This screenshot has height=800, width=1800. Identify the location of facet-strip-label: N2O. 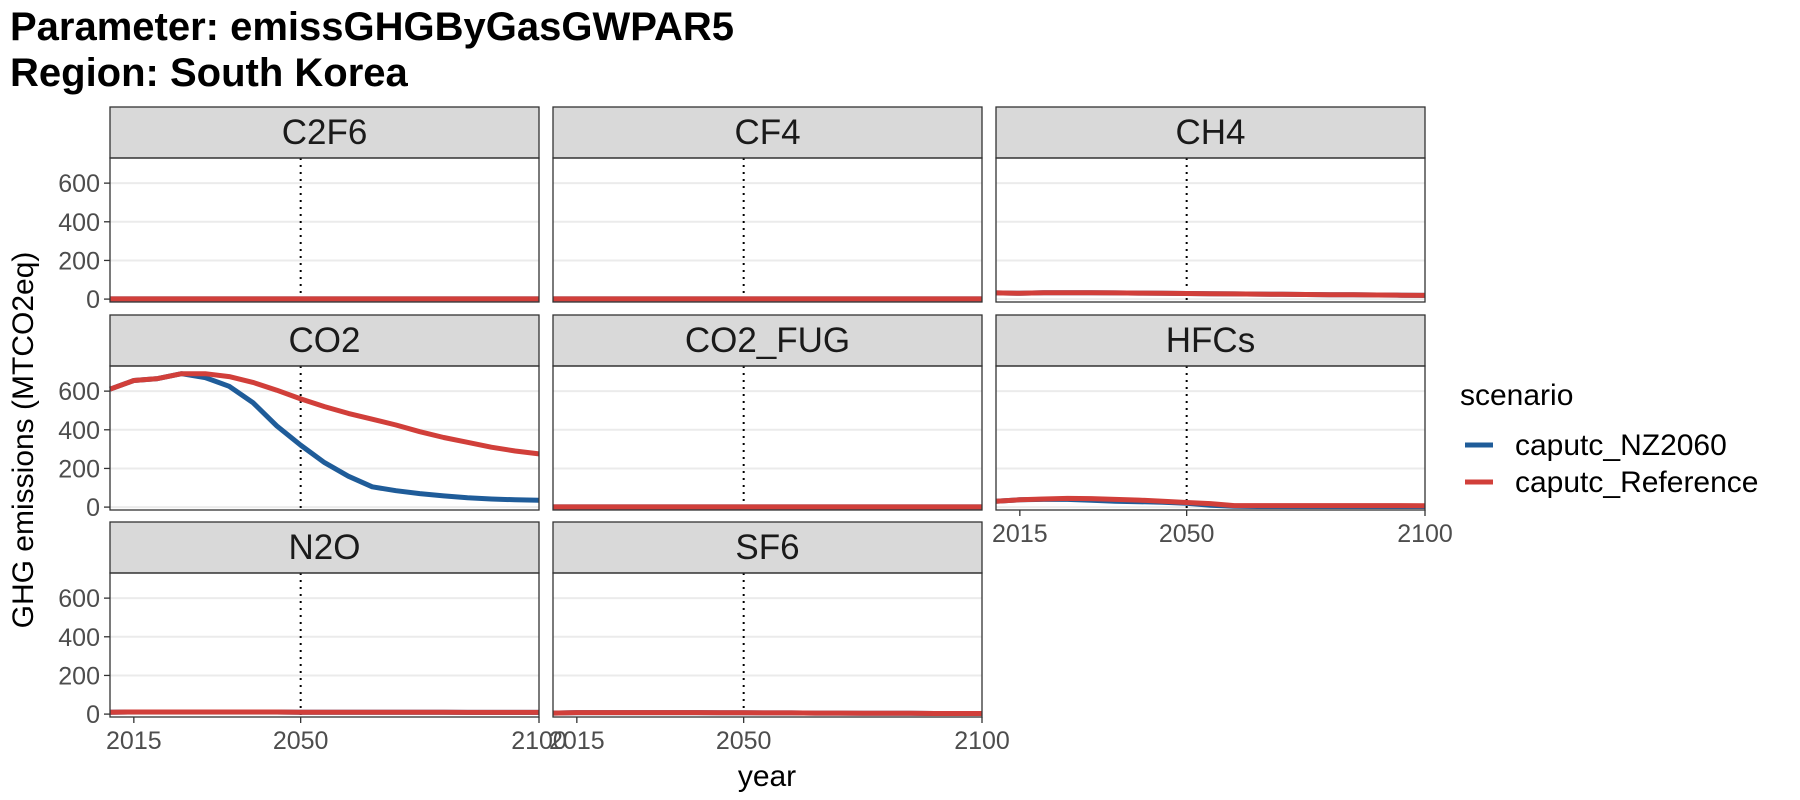
(325, 547).